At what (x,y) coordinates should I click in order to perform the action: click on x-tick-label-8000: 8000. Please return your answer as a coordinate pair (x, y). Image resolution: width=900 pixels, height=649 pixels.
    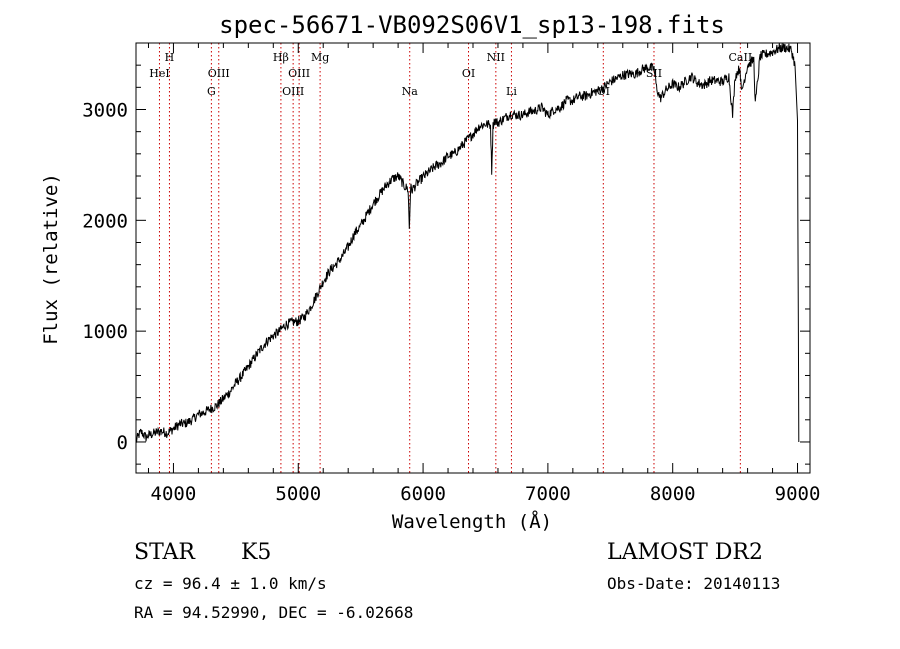
    Looking at the image, I should click on (673, 494).